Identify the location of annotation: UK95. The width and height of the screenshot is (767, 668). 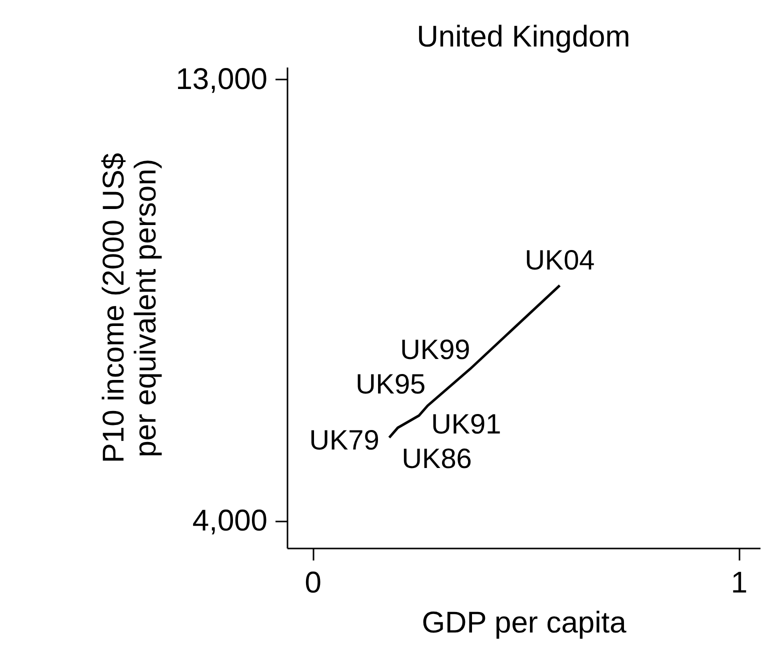
(391, 384).